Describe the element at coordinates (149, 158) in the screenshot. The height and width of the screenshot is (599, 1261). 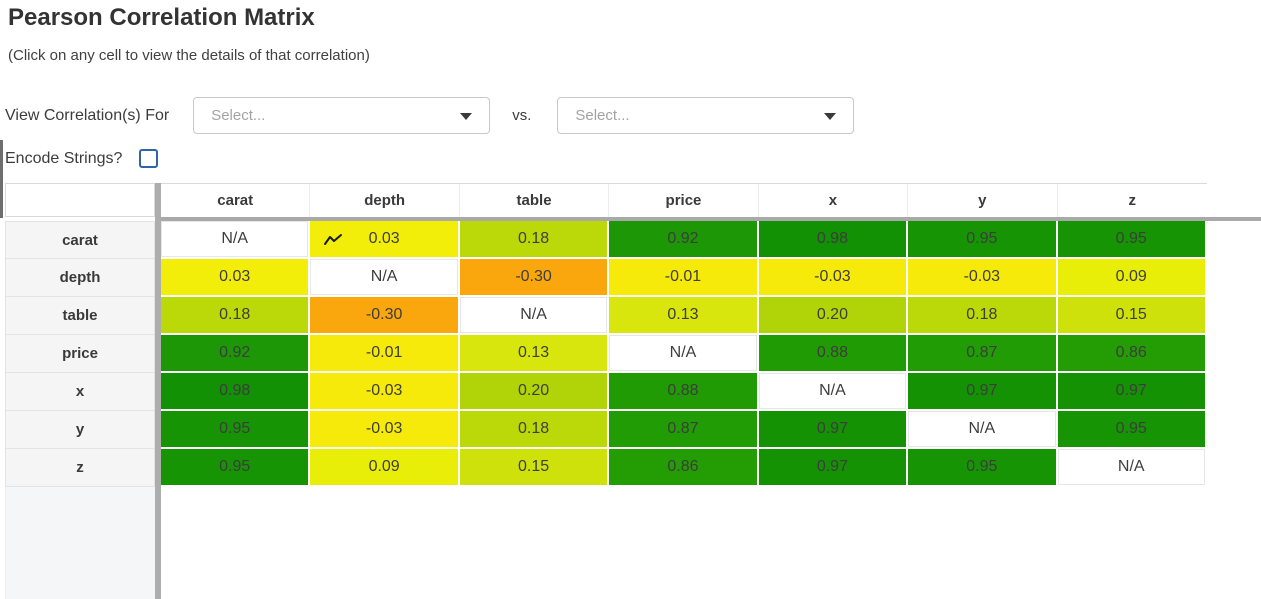
I see `encode-strings-checkbox` at that location.